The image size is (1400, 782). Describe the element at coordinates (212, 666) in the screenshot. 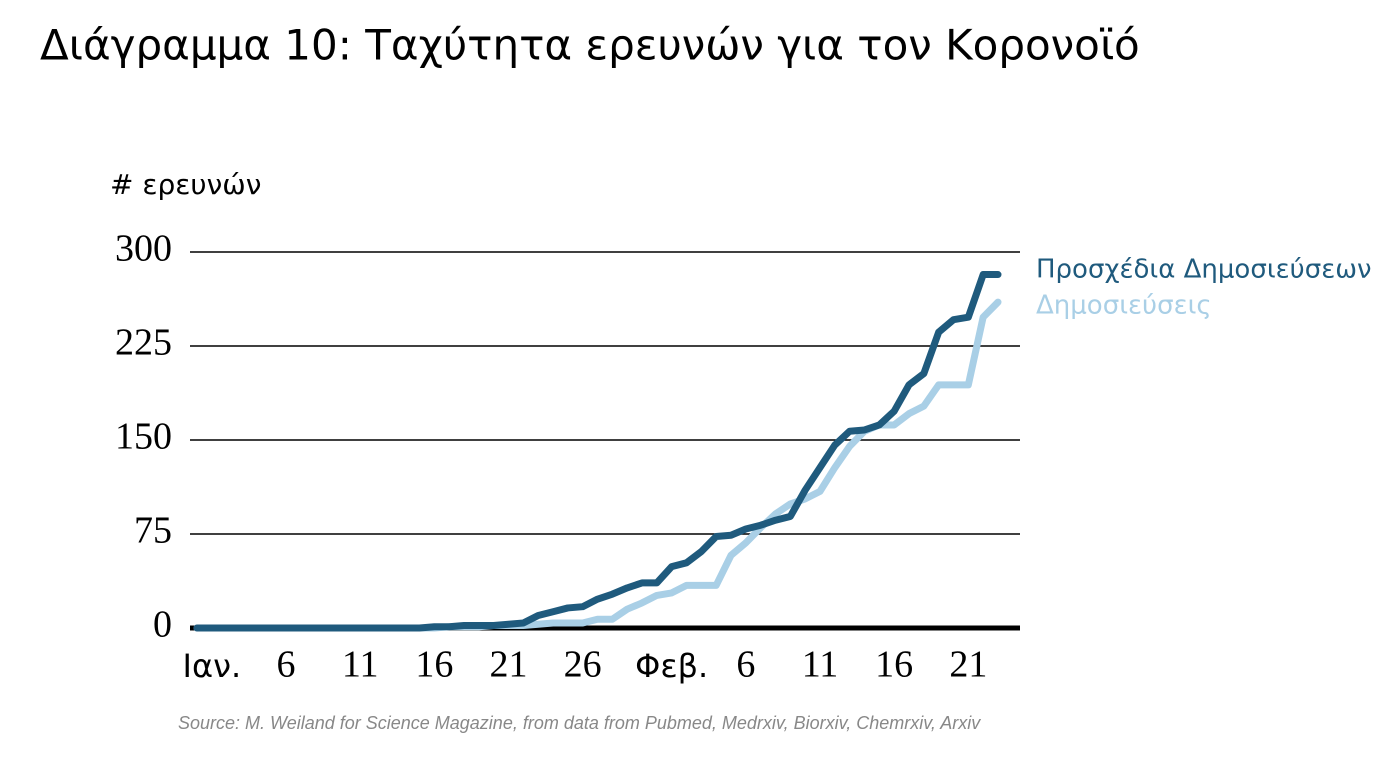

I see `x-tick-label: Ιαν.` at that location.